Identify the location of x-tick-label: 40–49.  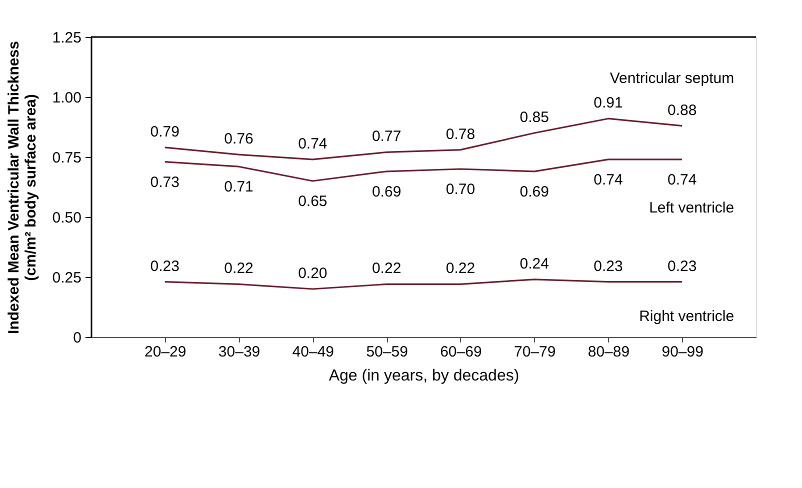
(313, 352).